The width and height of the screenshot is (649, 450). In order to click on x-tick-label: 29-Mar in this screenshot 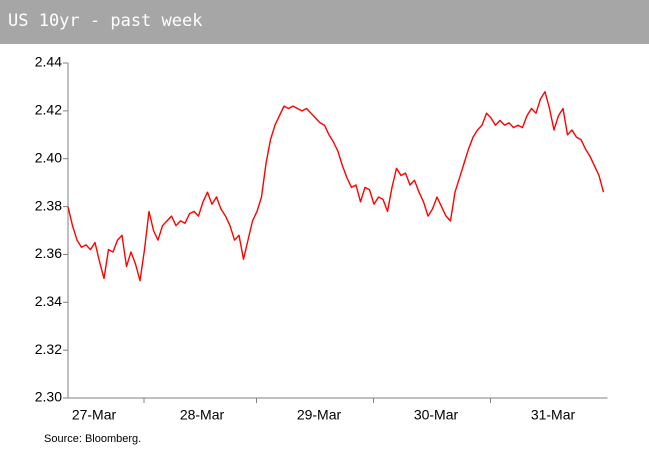, I will do `click(319, 415)`.